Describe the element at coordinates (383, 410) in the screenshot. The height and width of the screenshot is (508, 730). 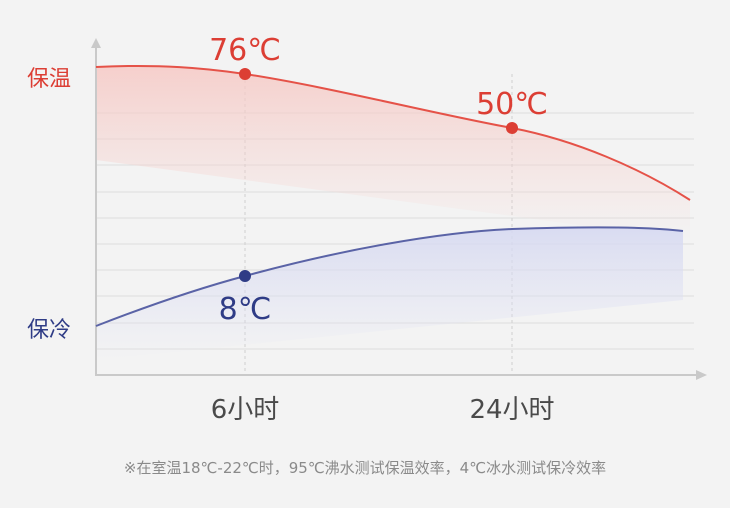
I see `x-tick-labels: 6小时 24小时` at that location.